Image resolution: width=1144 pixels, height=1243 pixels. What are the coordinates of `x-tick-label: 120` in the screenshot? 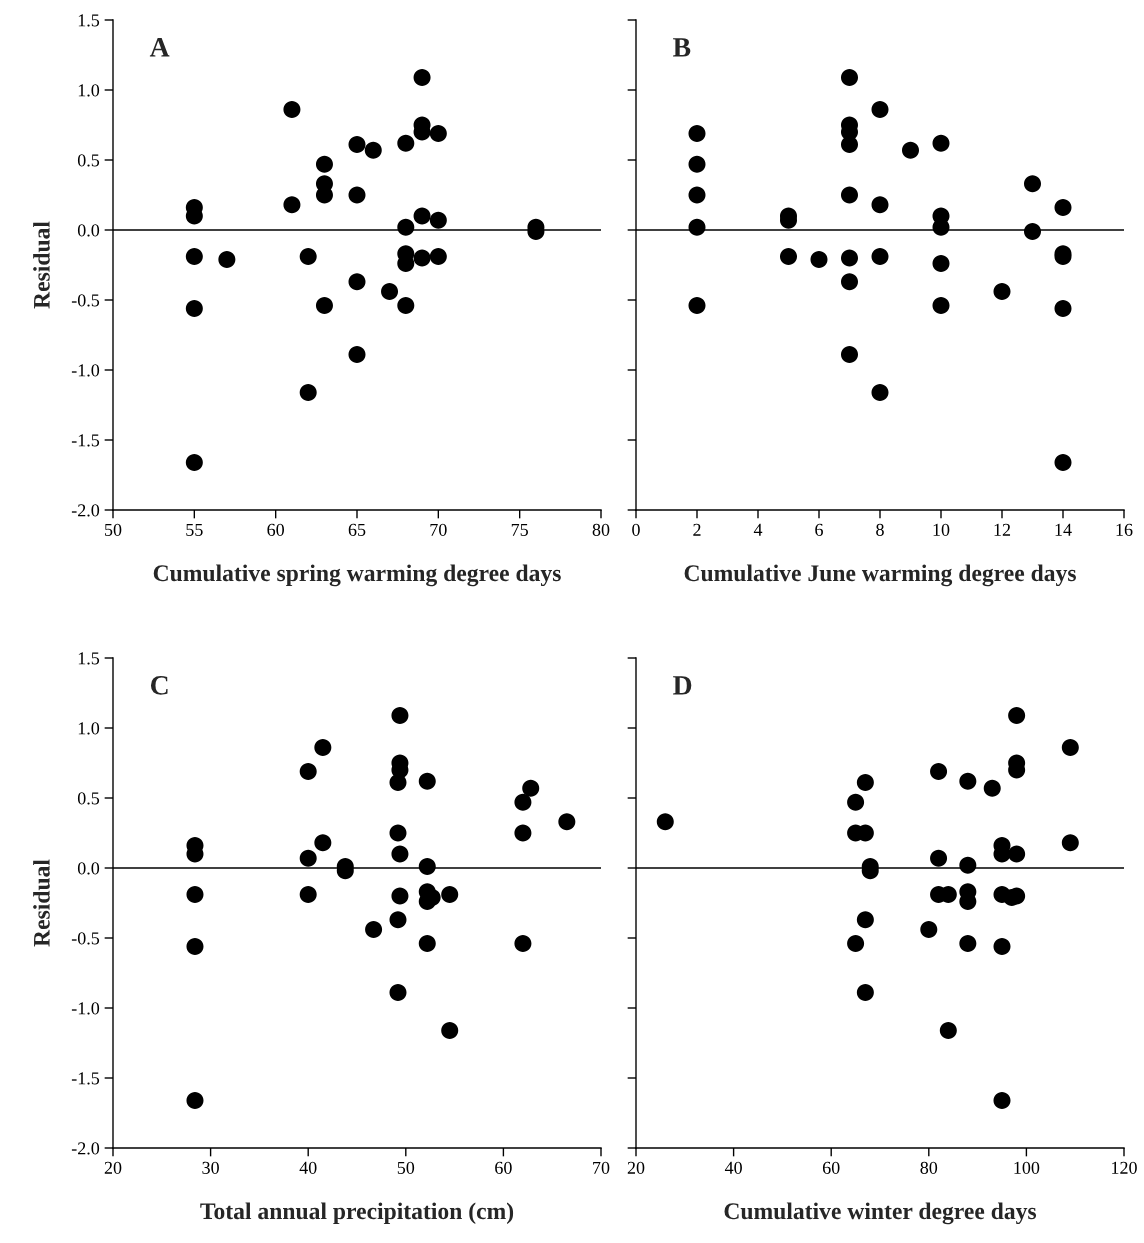 It's located at (1124, 1167).